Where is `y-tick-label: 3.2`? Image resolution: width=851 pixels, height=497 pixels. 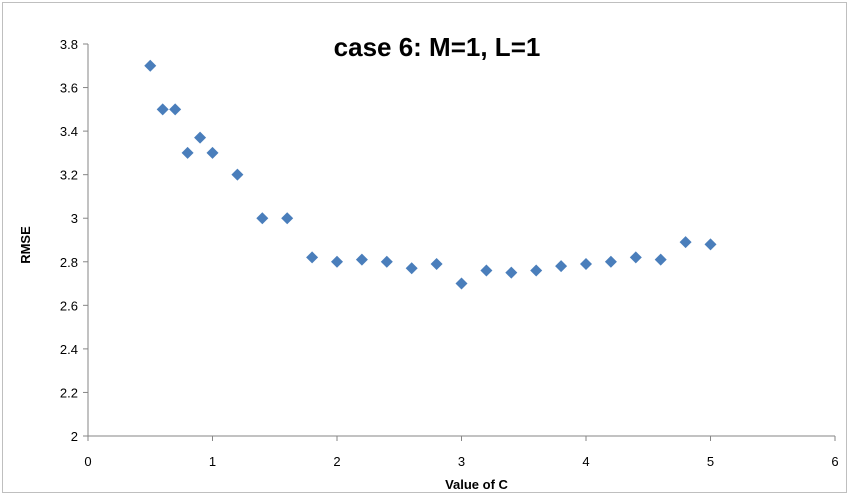 y-tick-label: 3.2 is located at coordinates (69, 175).